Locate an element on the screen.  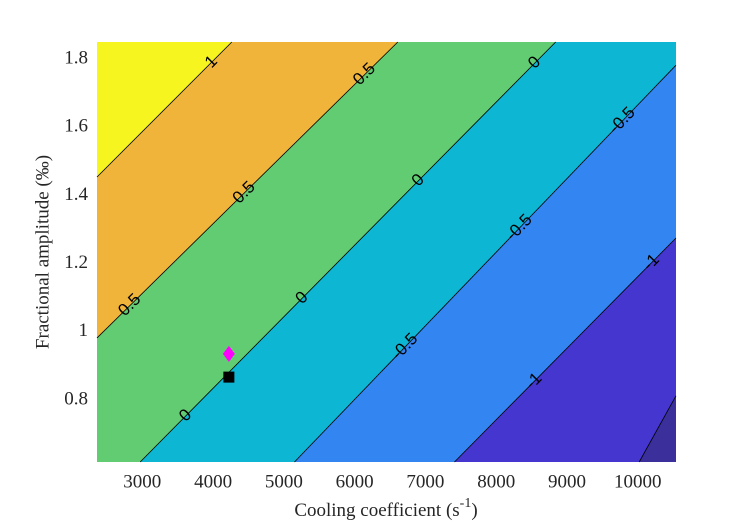
y-tick-label: 0.8 is located at coordinates (76, 398).